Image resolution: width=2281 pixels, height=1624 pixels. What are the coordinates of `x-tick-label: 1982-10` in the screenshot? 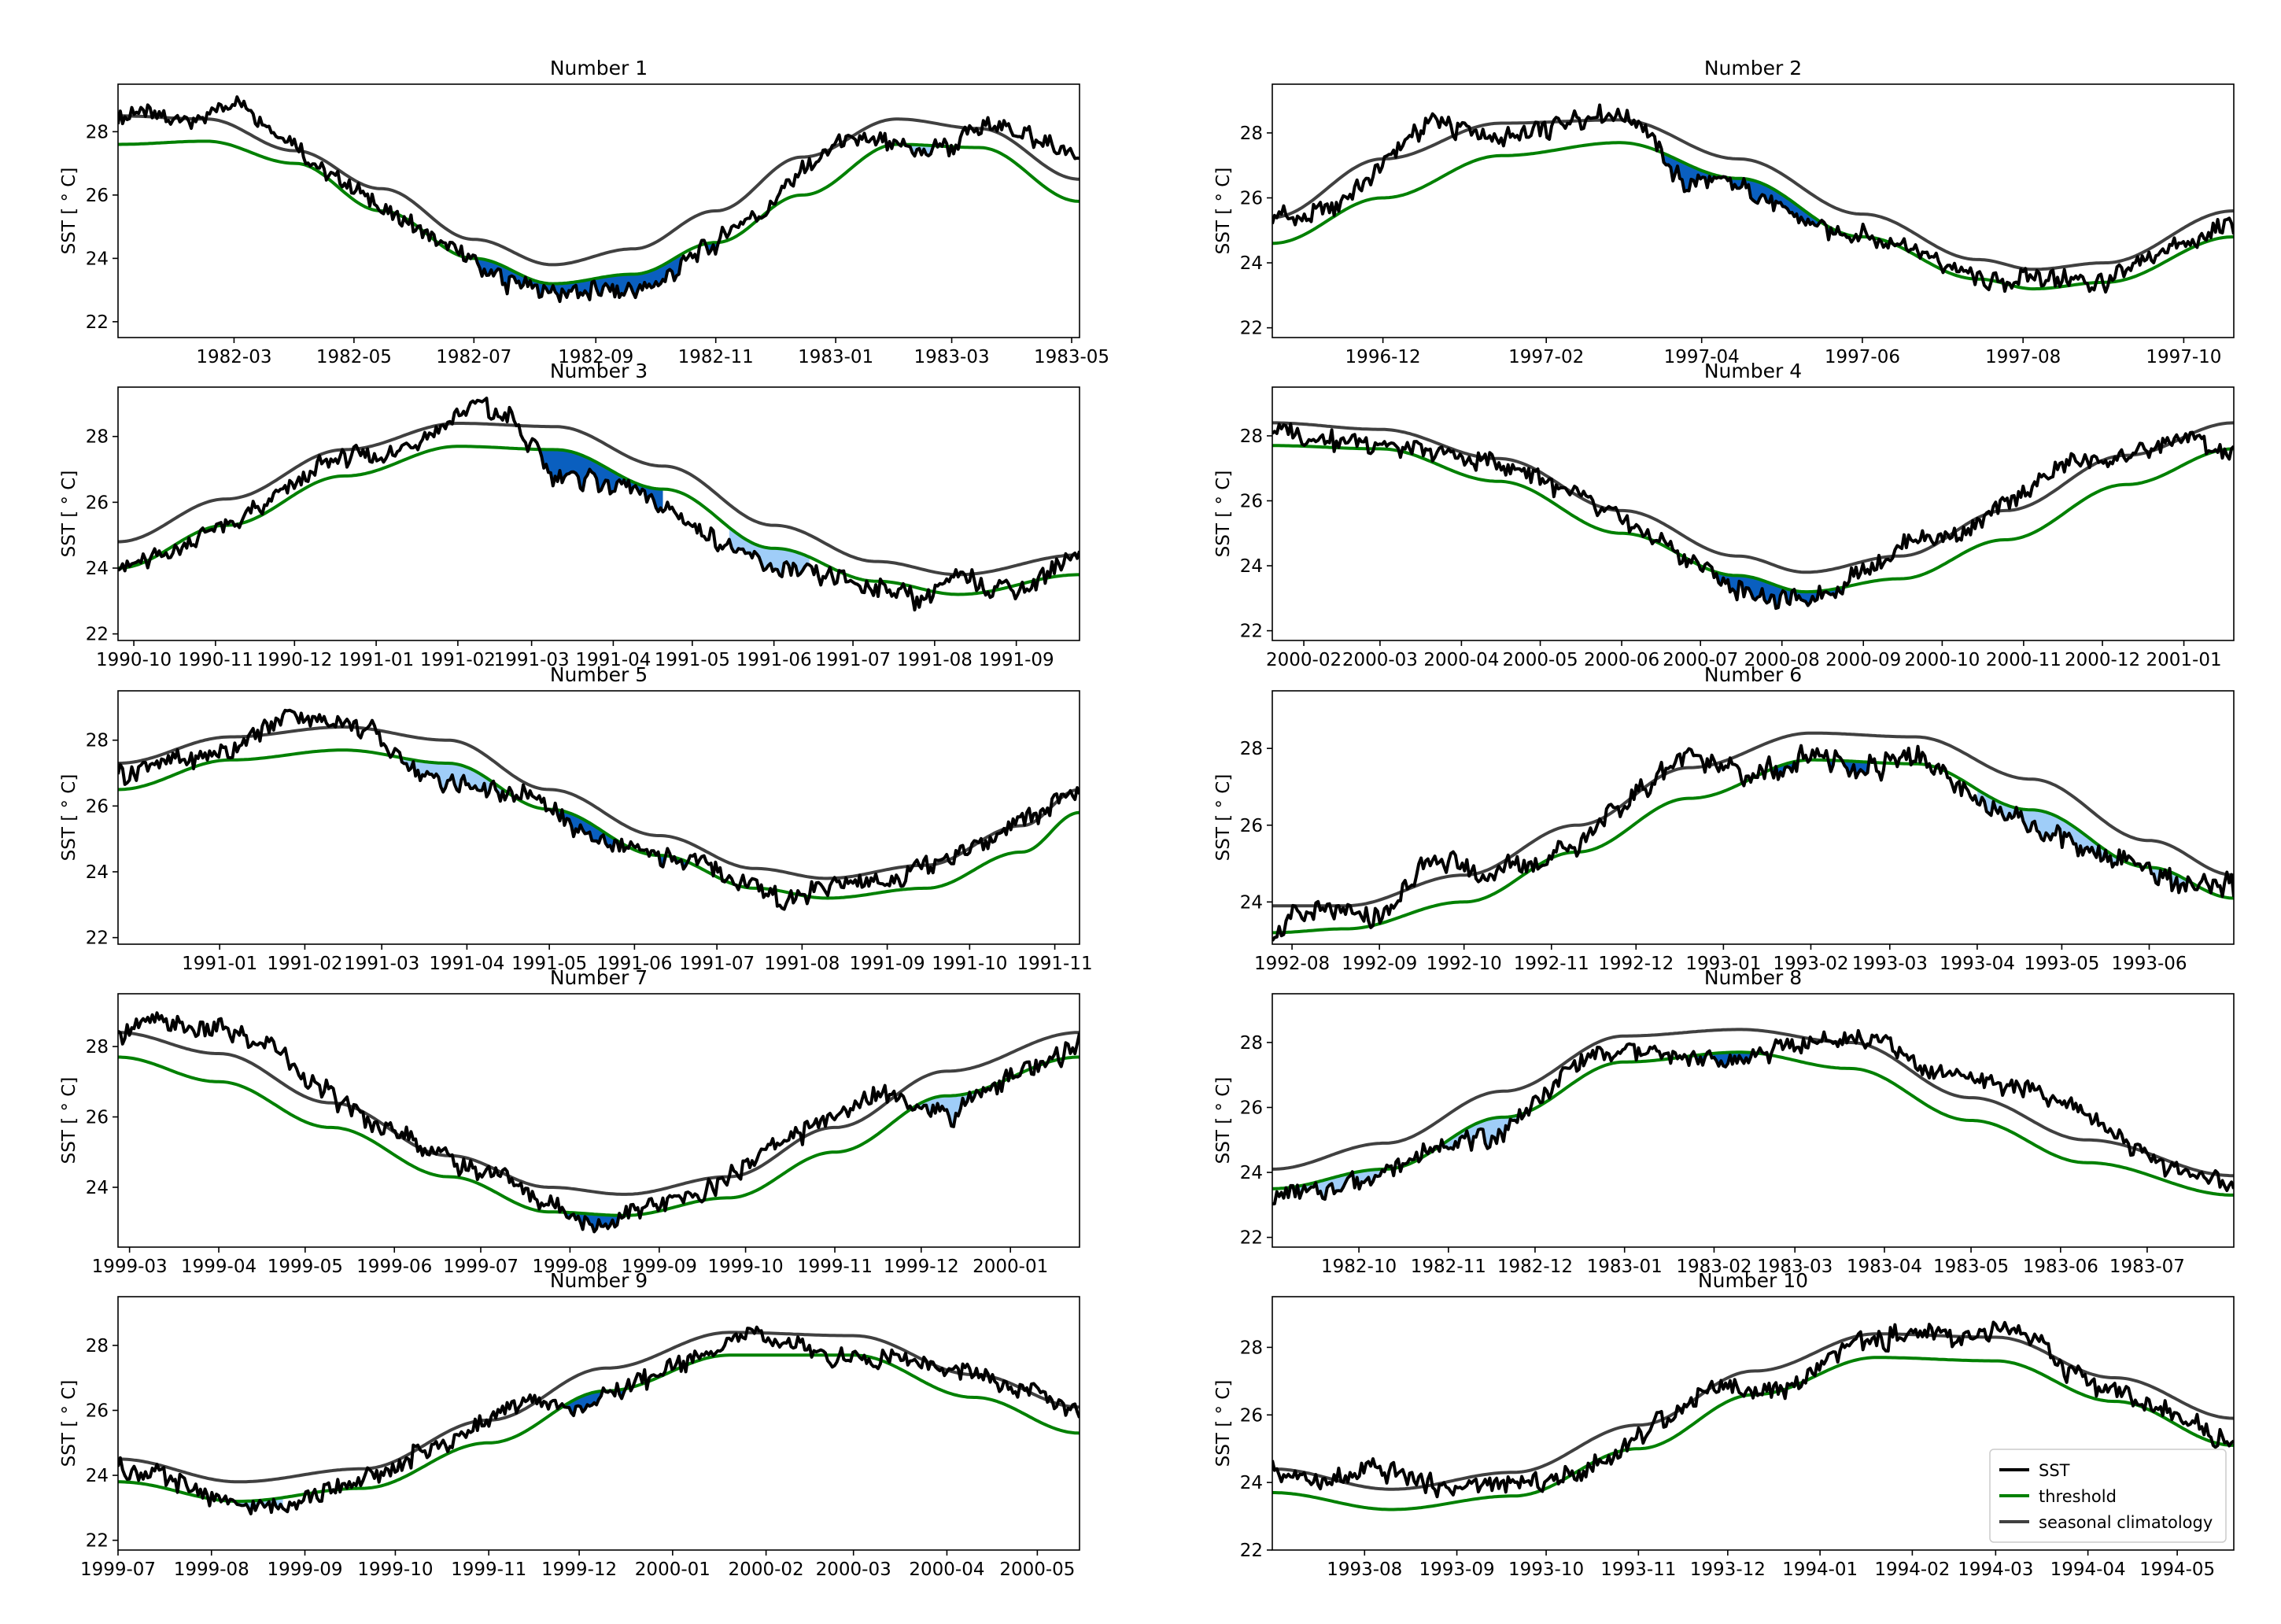 It's located at (1359, 1267).